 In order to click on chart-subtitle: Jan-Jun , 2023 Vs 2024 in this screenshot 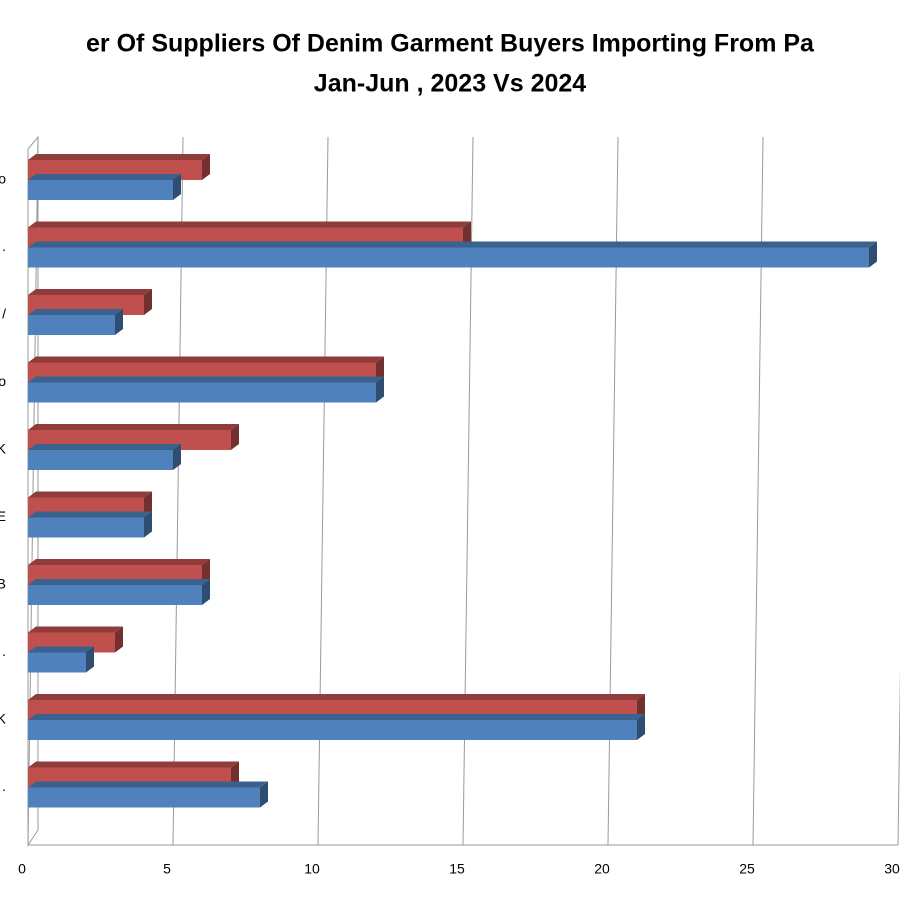, I will do `click(450, 84)`.